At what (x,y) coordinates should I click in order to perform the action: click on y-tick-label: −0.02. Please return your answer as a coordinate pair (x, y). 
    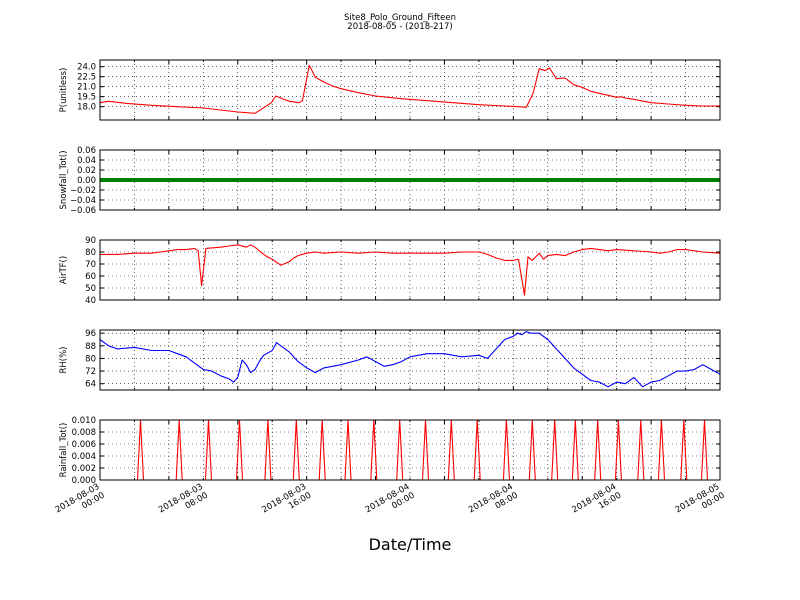
    Looking at the image, I should click on (83, 191).